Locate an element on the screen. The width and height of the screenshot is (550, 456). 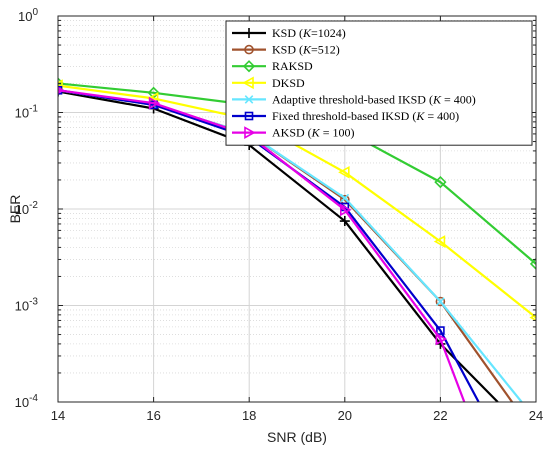
y-tick-label: 10⁻¹ is located at coordinates (27, 112).